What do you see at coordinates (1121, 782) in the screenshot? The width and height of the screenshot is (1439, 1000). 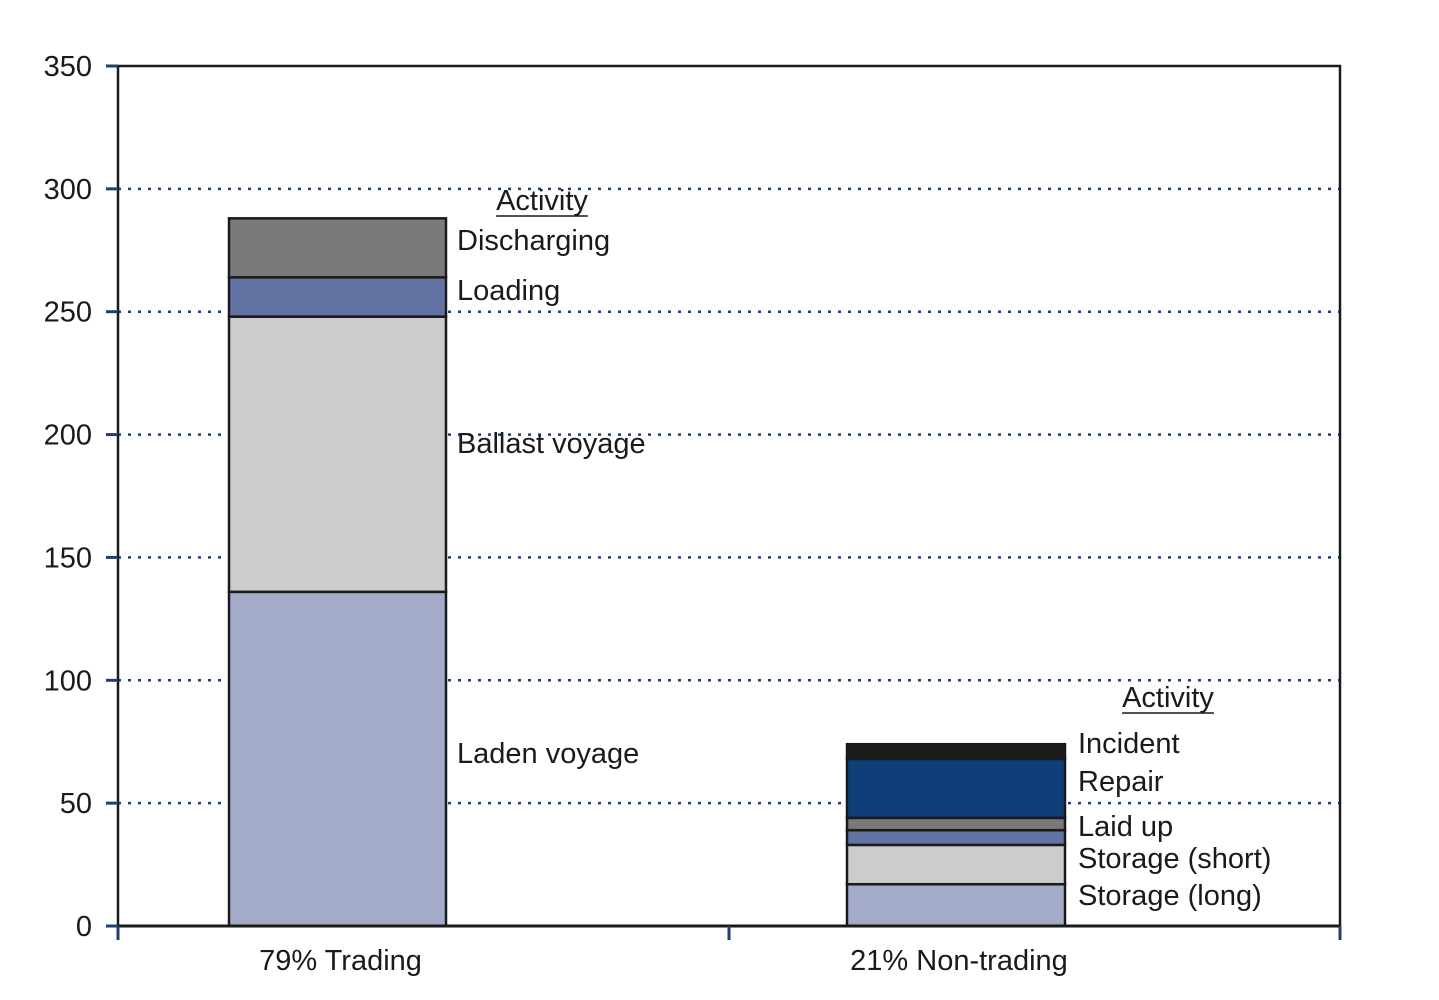 I see `segment-label: Repair` at bounding box center [1121, 782].